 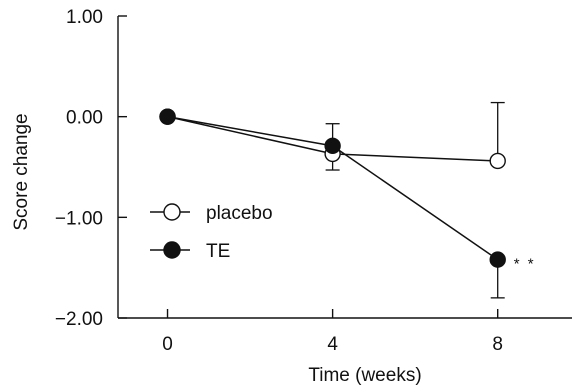 I want to click on y-tick-label: −1.00, so click(x=79, y=218).